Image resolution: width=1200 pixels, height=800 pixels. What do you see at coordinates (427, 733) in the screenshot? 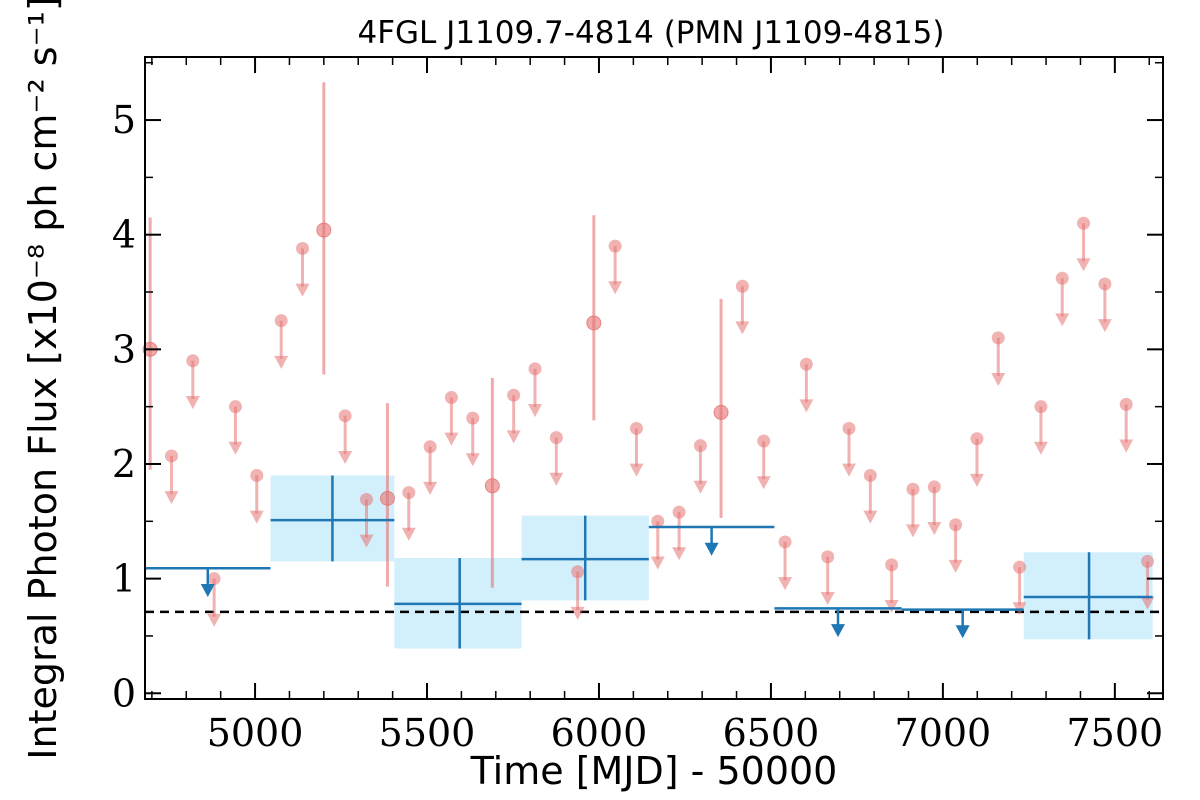
I see `x-tick-label: 5500` at bounding box center [427, 733].